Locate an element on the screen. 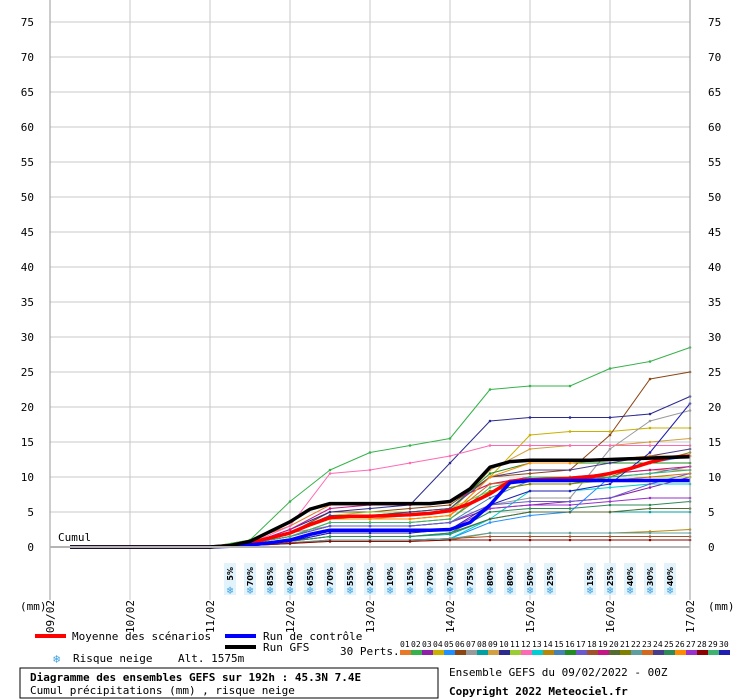 This screenshot has height=700, width=740. perturbation-id: 10 is located at coordinates (504, 644).